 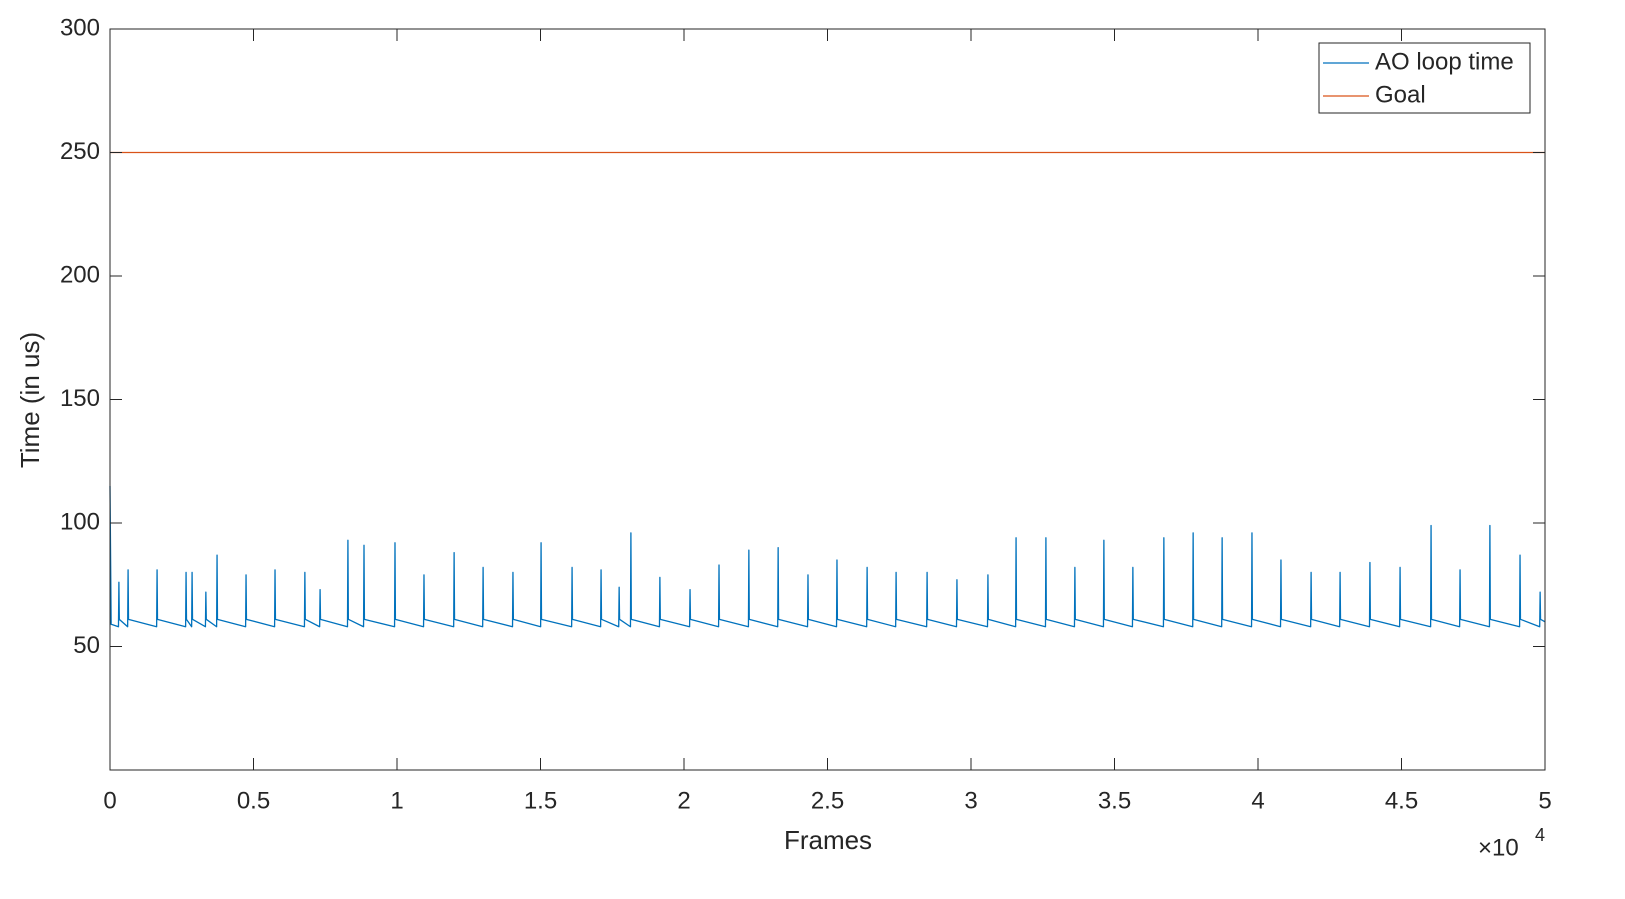 I want to click on data-line, so click(x=827, y=556).